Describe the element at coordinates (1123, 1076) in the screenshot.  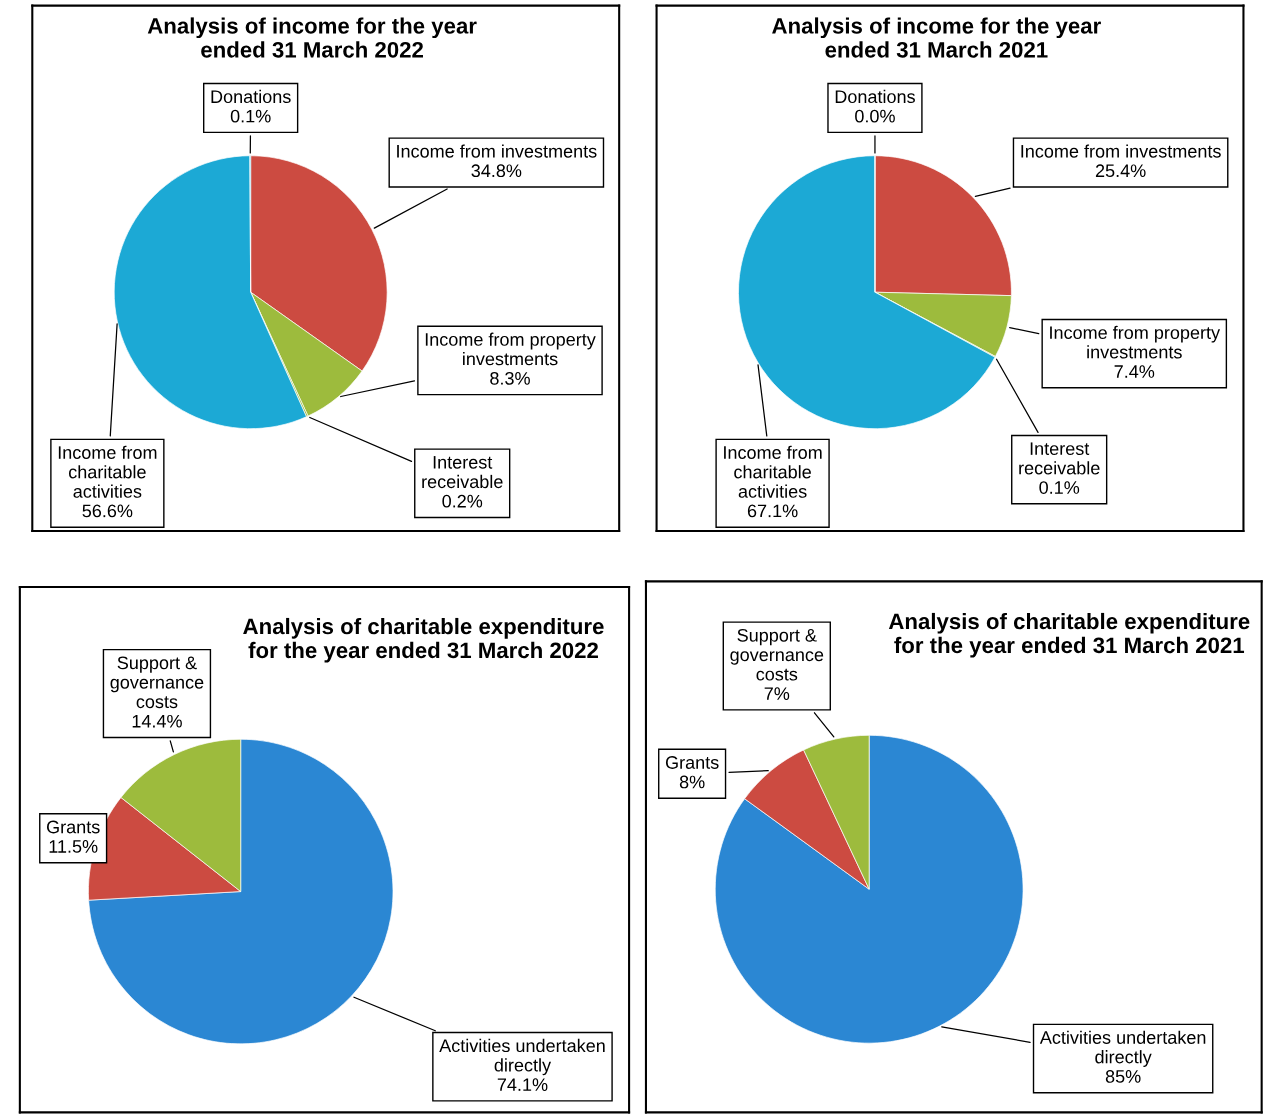
I see `data-label: 85%` at that location.